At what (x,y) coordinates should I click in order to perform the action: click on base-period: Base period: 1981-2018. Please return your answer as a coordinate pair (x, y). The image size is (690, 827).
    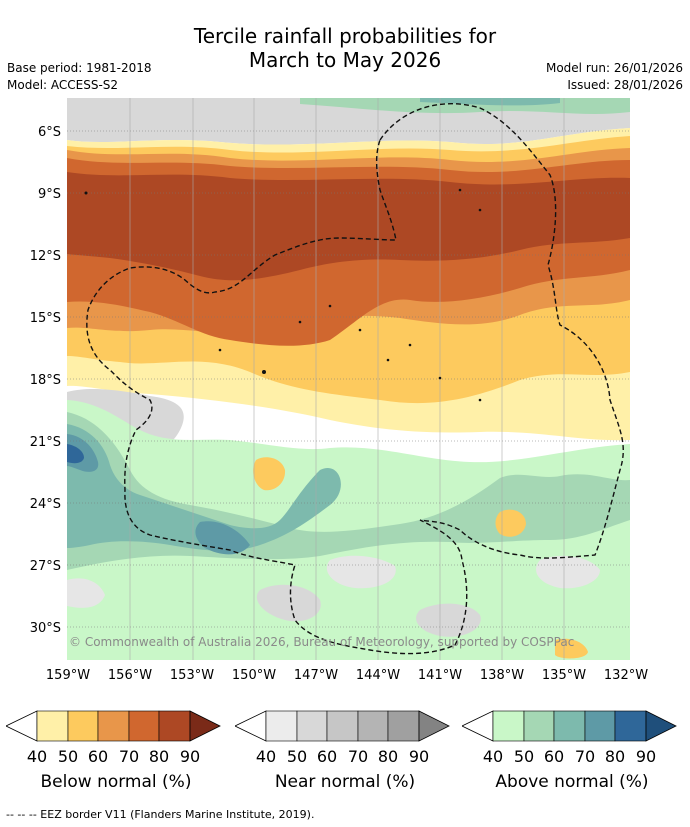
    Looking at the image, I should click on (79, 68).